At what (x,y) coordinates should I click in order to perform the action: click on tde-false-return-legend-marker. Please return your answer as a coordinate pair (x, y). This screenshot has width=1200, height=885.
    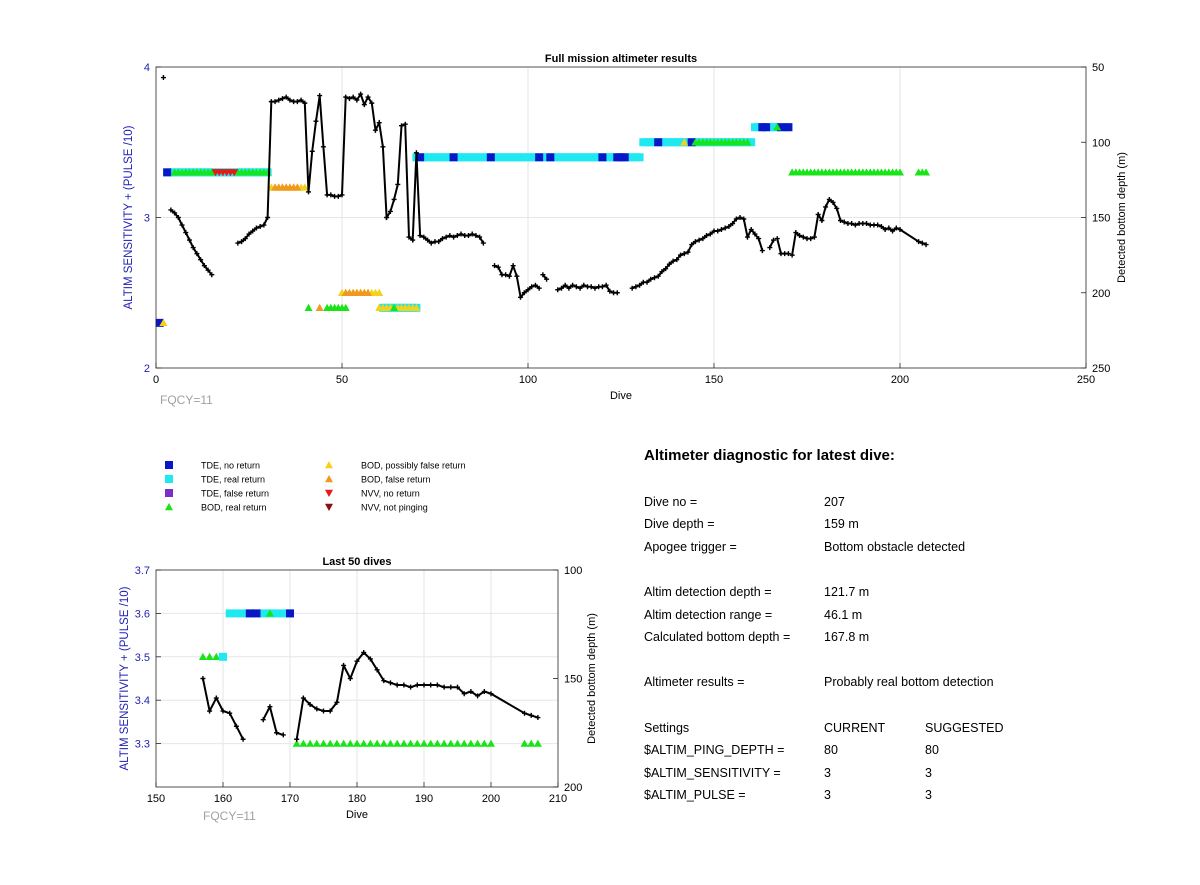
    Looking at the image, I should click on (169, 493).